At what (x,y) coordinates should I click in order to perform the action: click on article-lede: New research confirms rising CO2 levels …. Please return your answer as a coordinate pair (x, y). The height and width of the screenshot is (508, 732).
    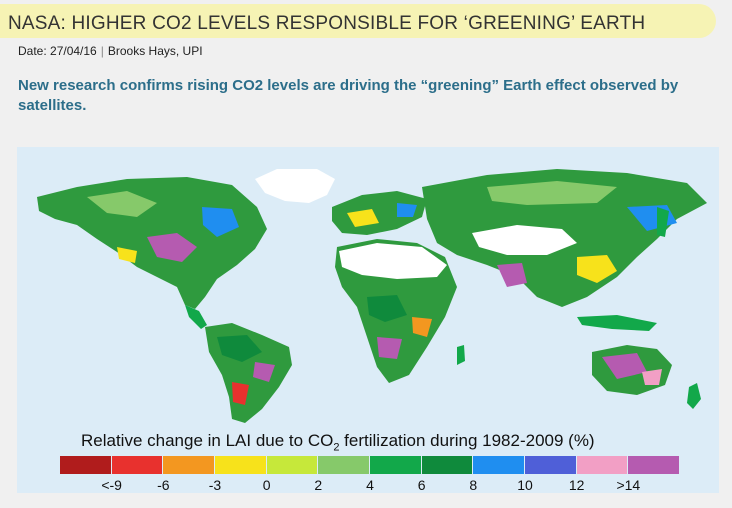
    Looking at the image, I should click on (348, 95).